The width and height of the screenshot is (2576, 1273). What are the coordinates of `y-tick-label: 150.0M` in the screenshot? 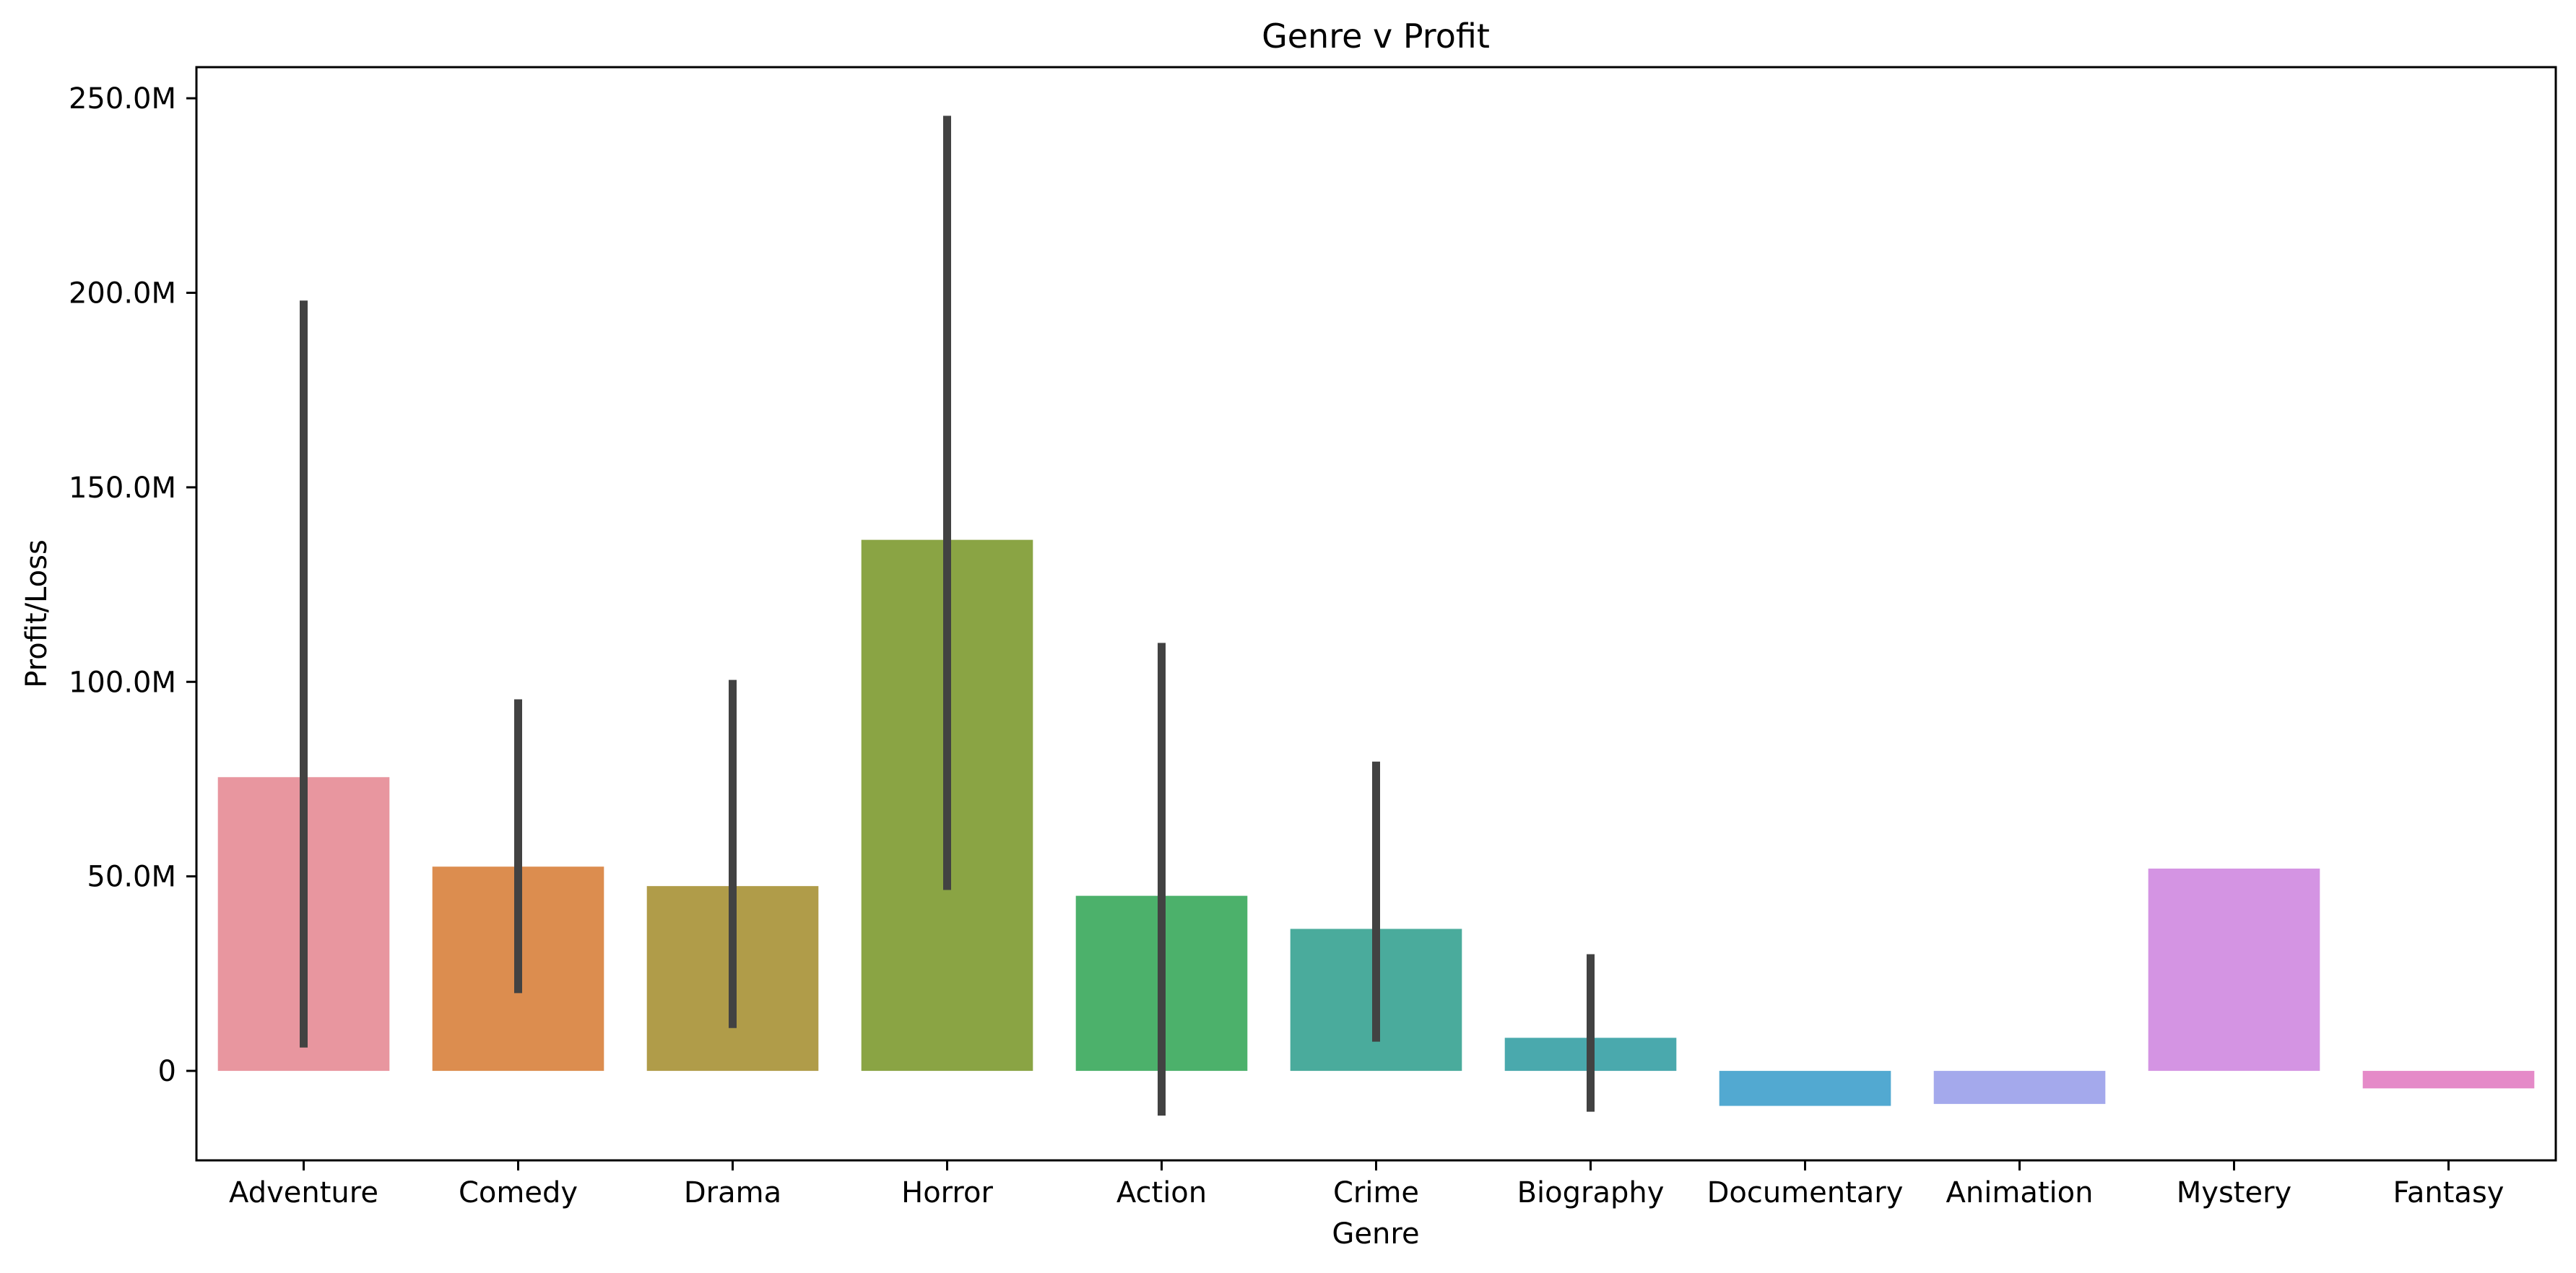 It's located at (122, 488).